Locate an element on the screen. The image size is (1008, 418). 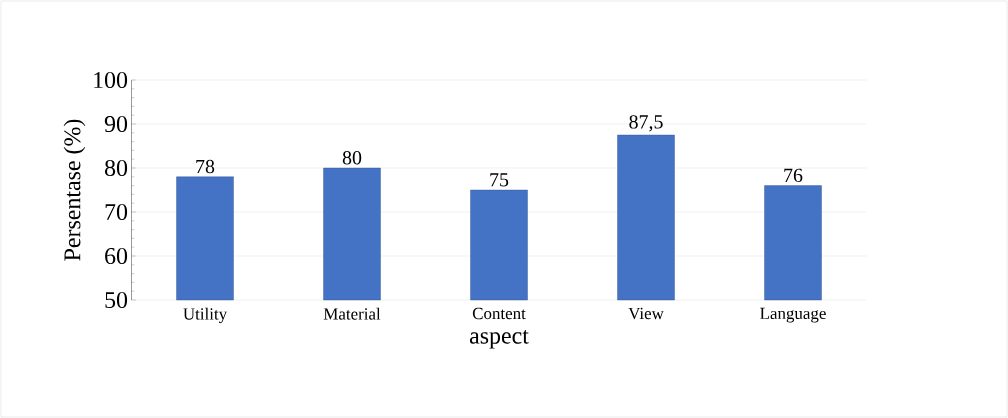
y-tick-label: 50 is located at coordinates (116, 300).